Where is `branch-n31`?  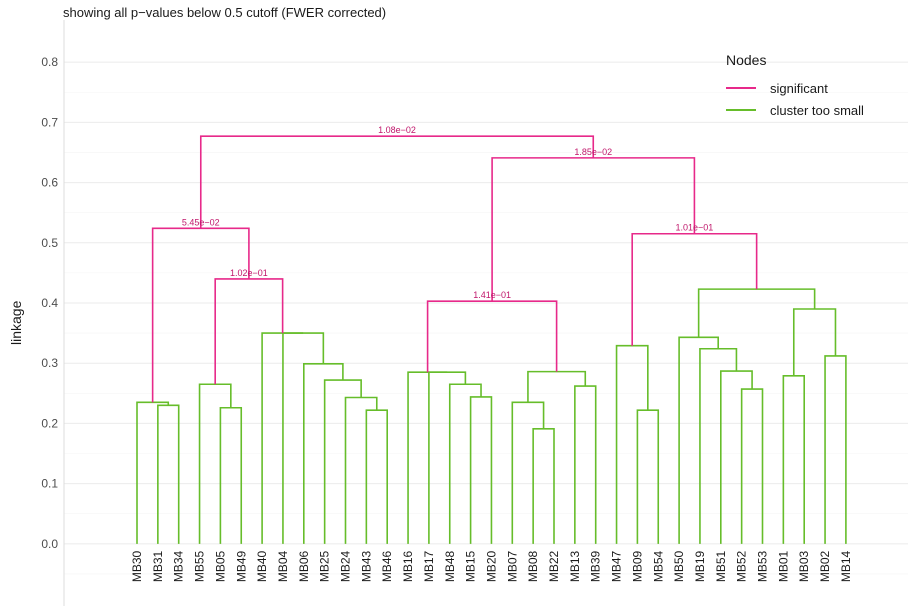
branch-n31 is located at coordinates (694, 289).